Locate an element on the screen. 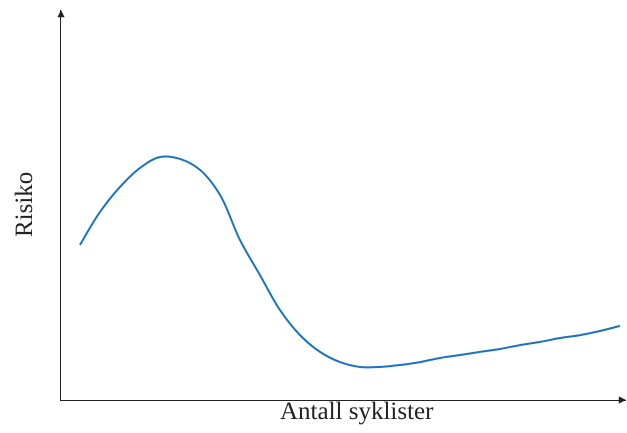 This screenshot has width=627, height=433. x-axis-title: Antall syklister is located at coordinates (357, 411).